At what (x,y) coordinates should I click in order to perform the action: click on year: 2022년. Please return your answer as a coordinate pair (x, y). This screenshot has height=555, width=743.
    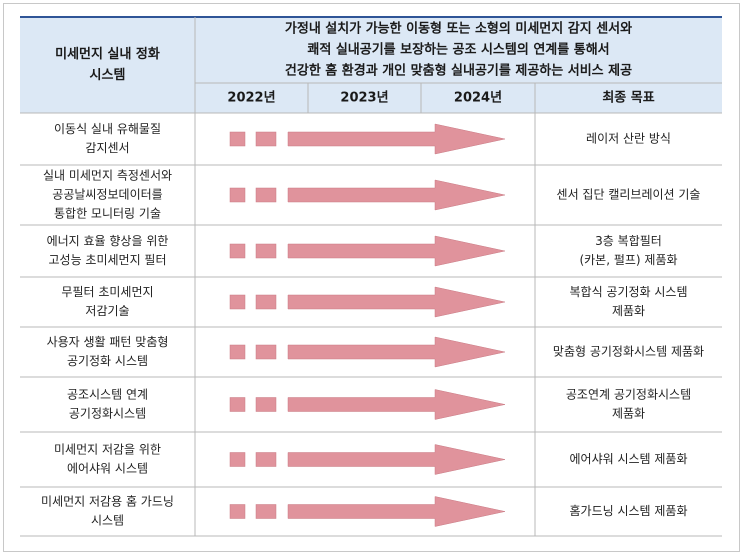
    Looking at the image, I should click on (251, 98).